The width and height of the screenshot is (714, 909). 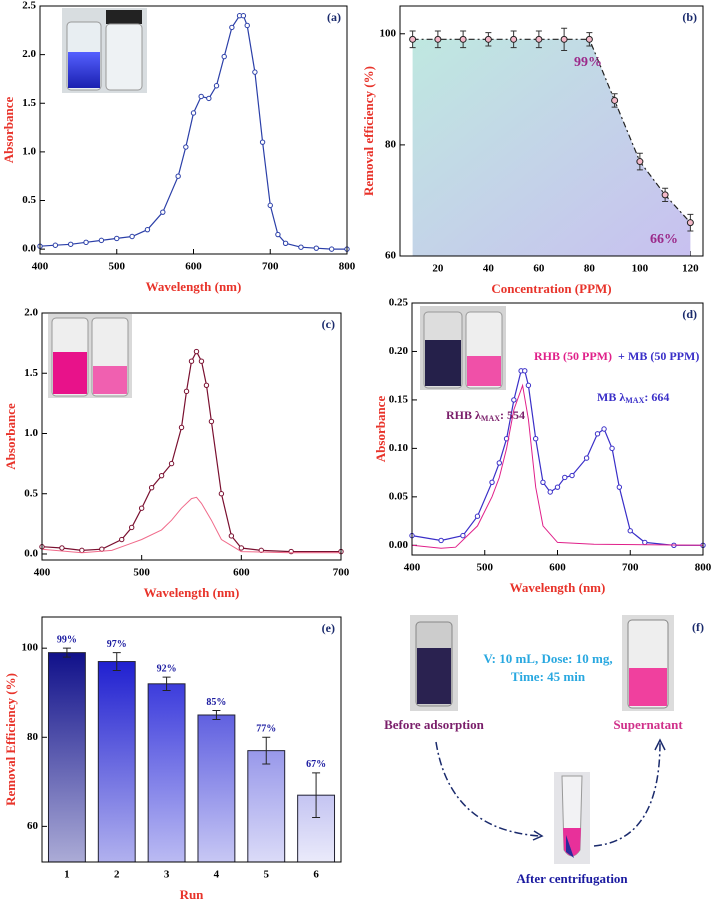 What do you see at coordinates (328, 324) in the screenshot?
I see `panel-label: (c)` at bounding box center [328, 324].